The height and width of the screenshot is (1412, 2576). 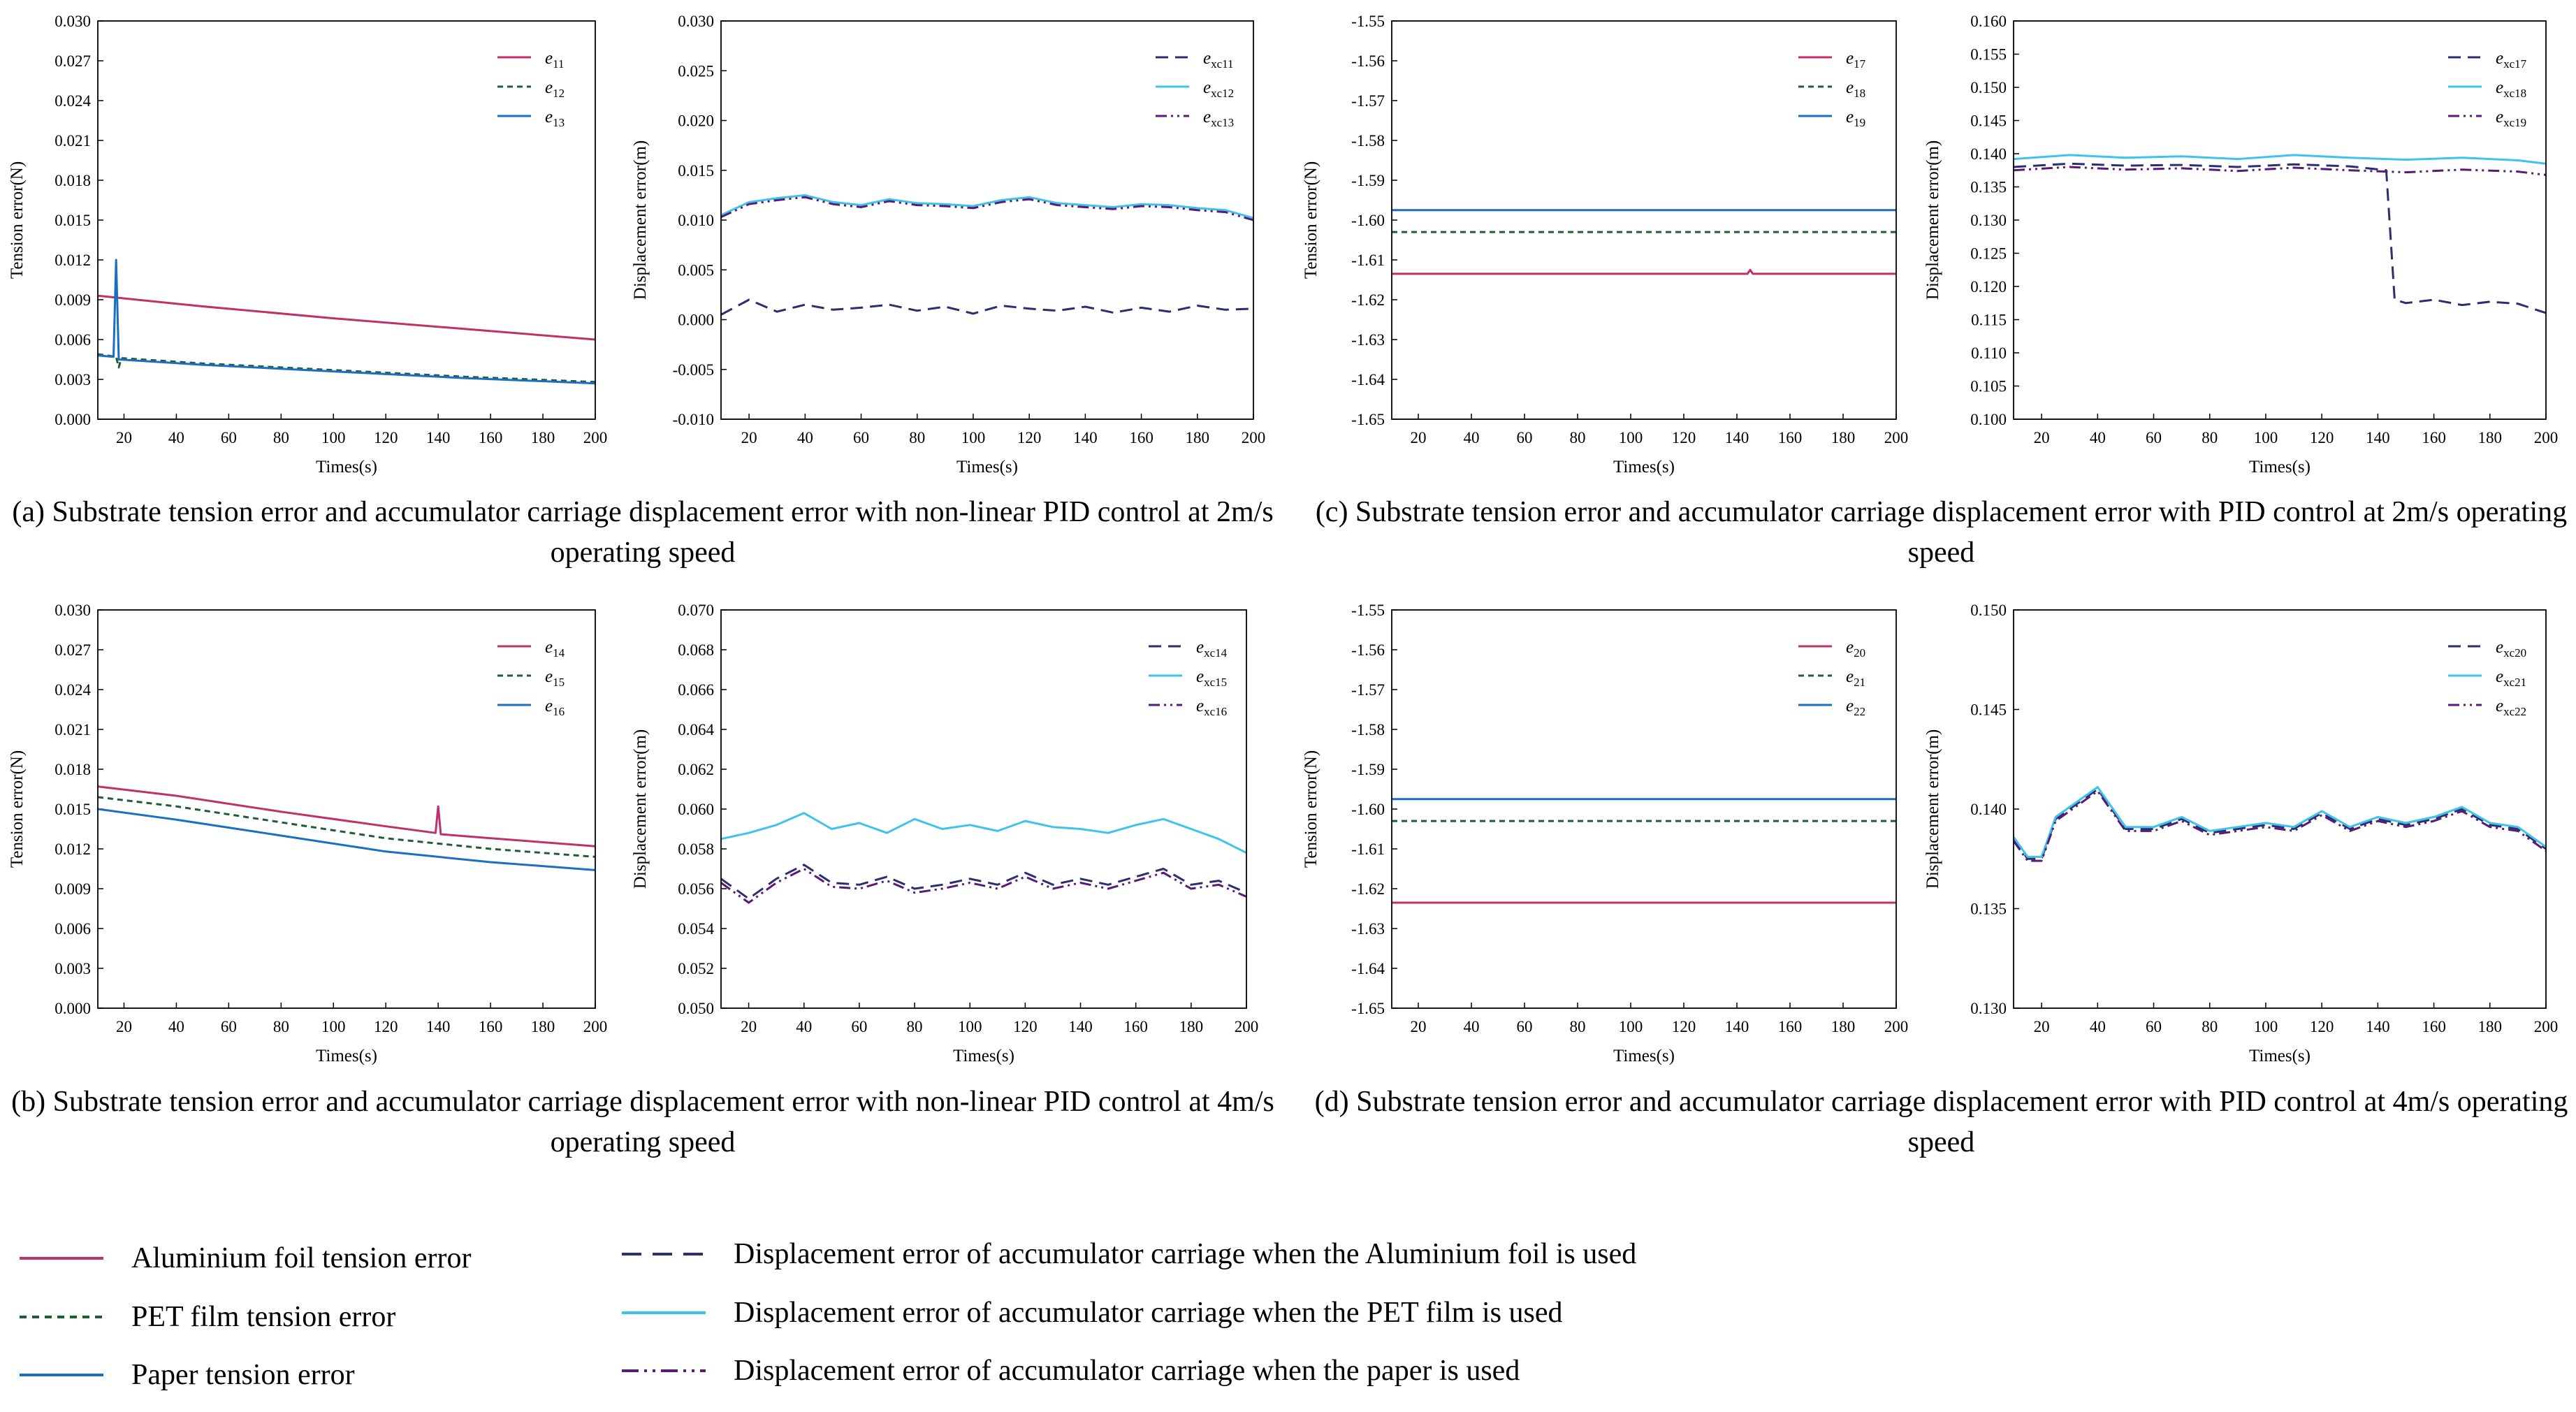 I want to click on series-line-xc17, so click(x=2280, y=238).